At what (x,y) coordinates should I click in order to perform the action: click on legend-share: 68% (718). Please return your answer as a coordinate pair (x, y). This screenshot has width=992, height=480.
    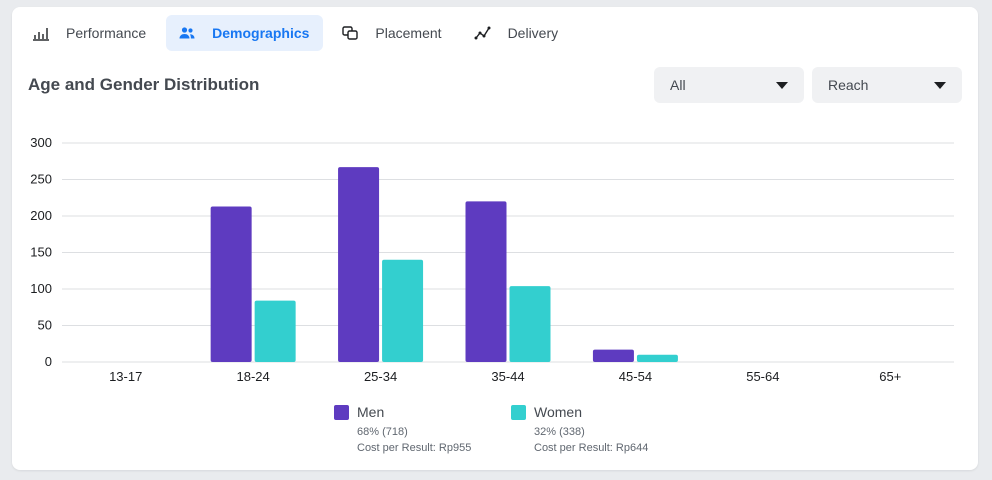
    Looking at the image, I should click on (382, 432).